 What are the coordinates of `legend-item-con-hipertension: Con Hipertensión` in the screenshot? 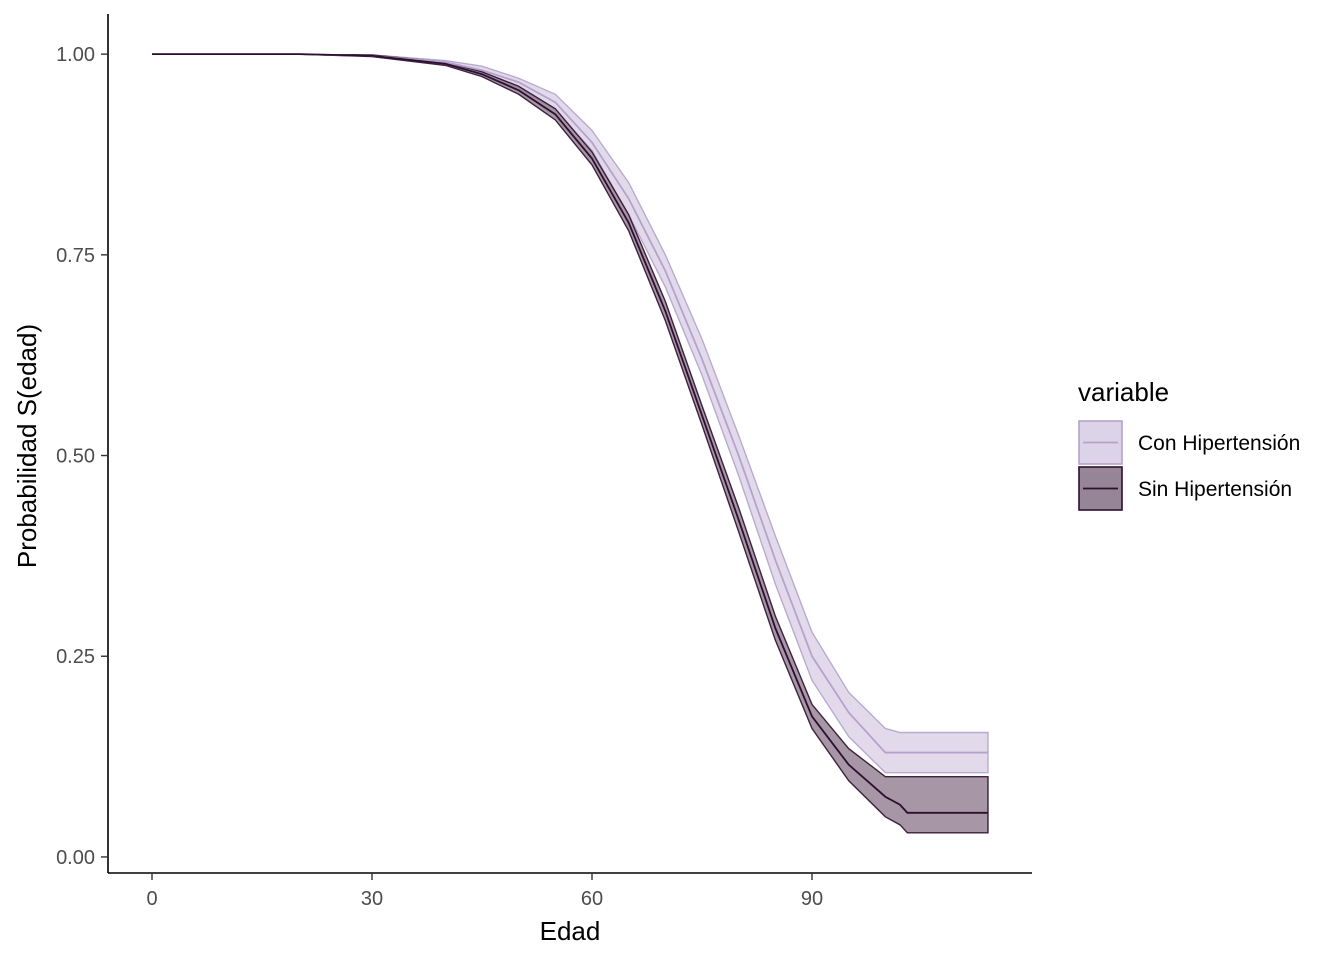 It's located at (1189, 442).